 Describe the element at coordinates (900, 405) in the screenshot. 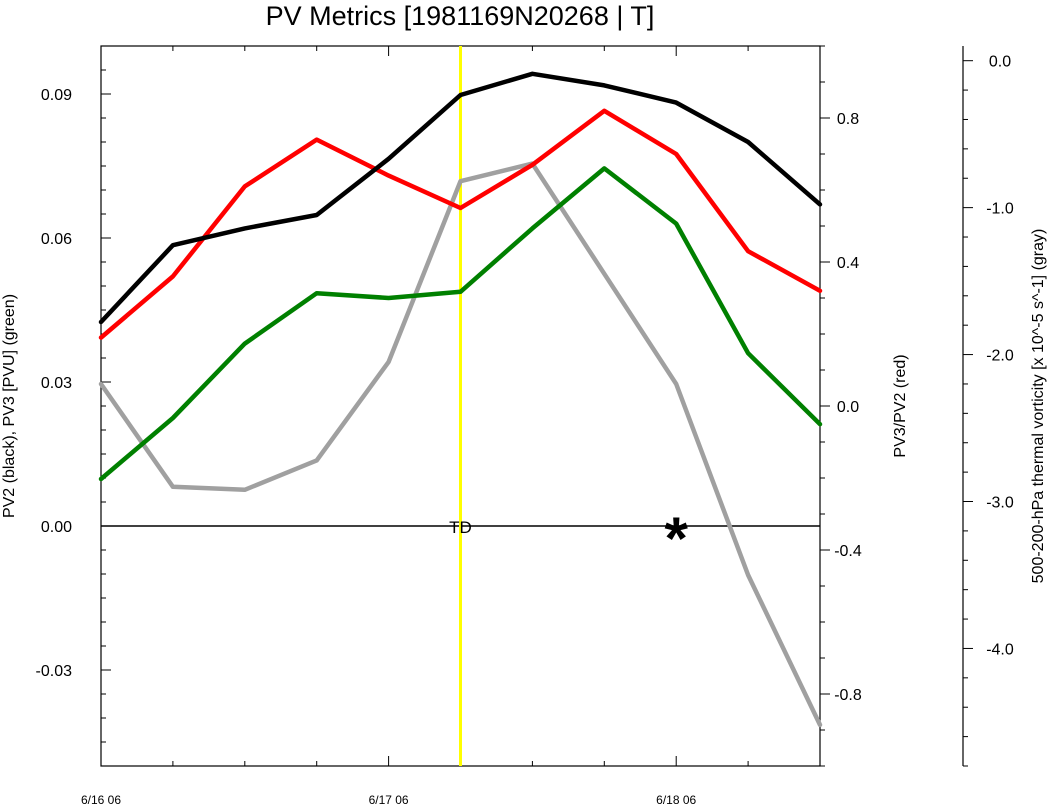

I see `right-axis-label: PV3/PV2 (red)` at that location.